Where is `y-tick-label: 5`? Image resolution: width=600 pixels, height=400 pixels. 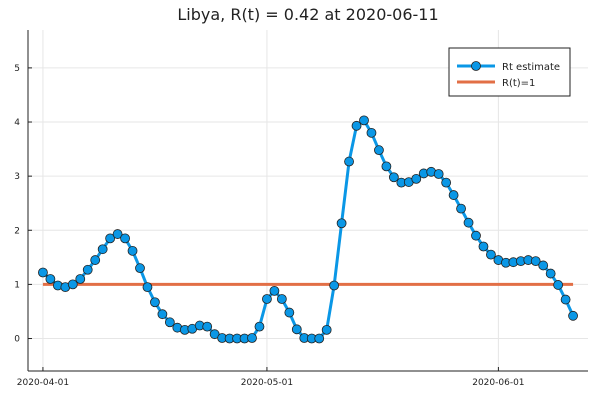
y-tick-label: 5 is located at coordinates (17, 69).